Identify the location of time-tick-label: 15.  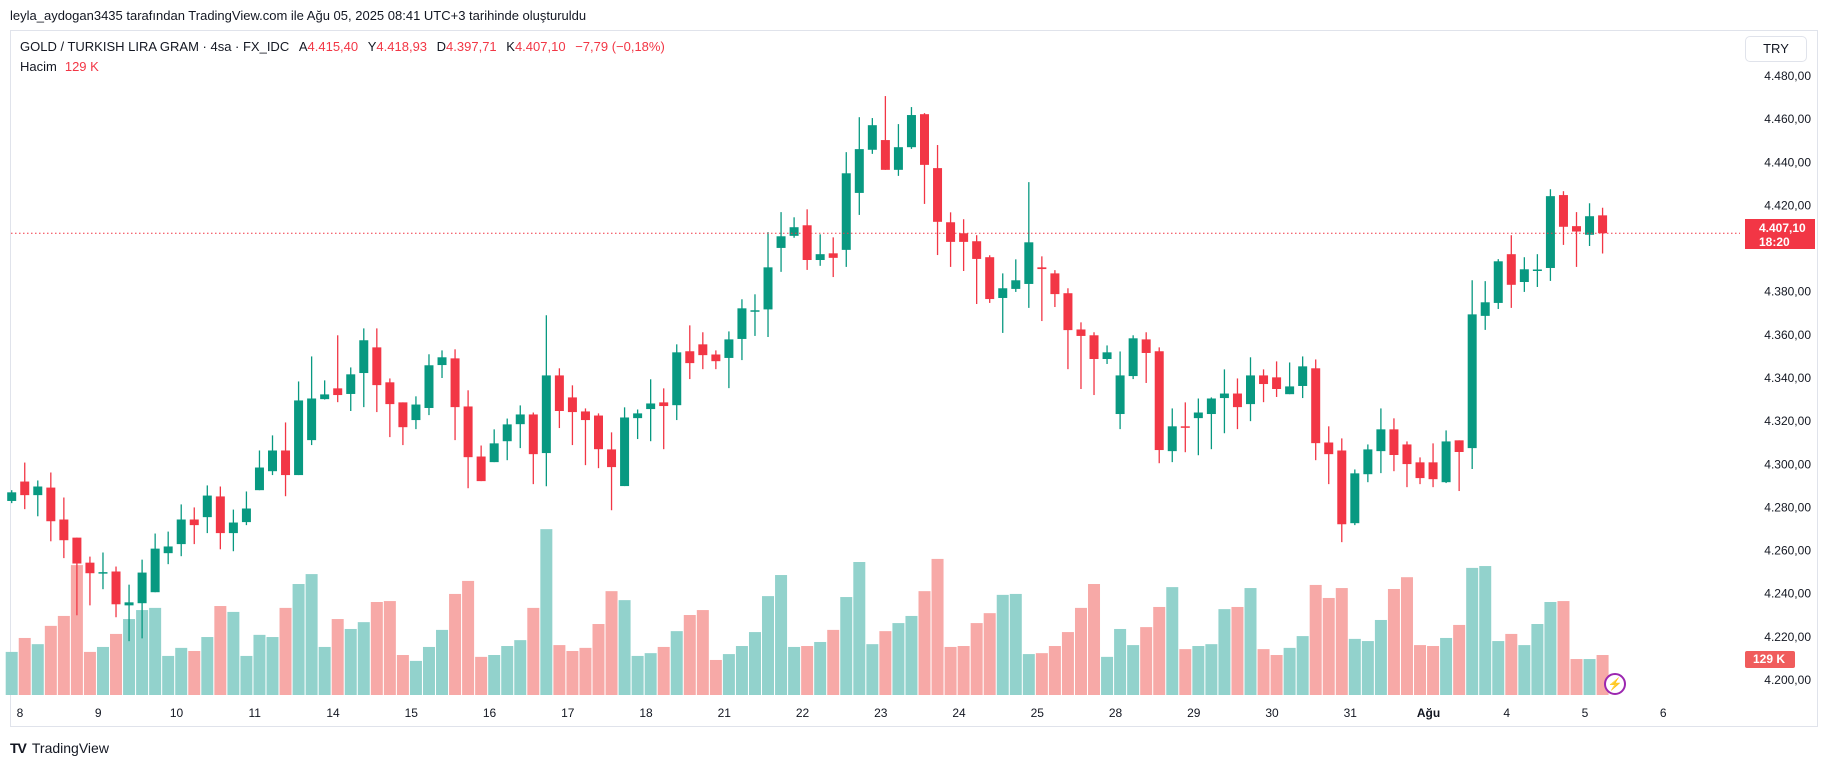
(412, 713).